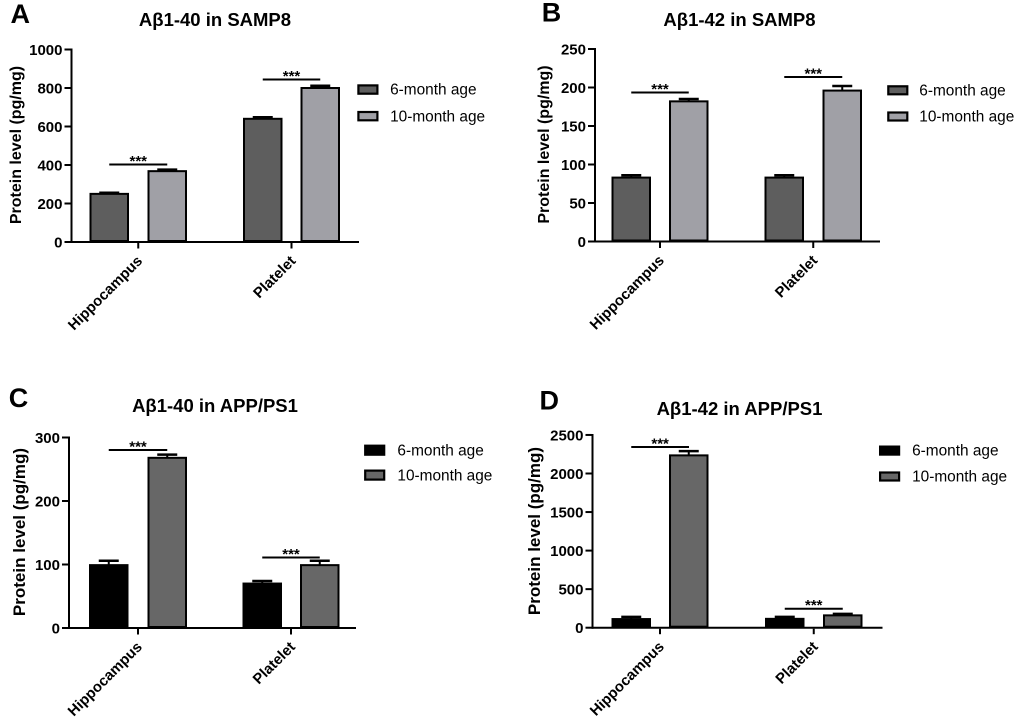  I want to click on svg-text: C, so click(19, 398).